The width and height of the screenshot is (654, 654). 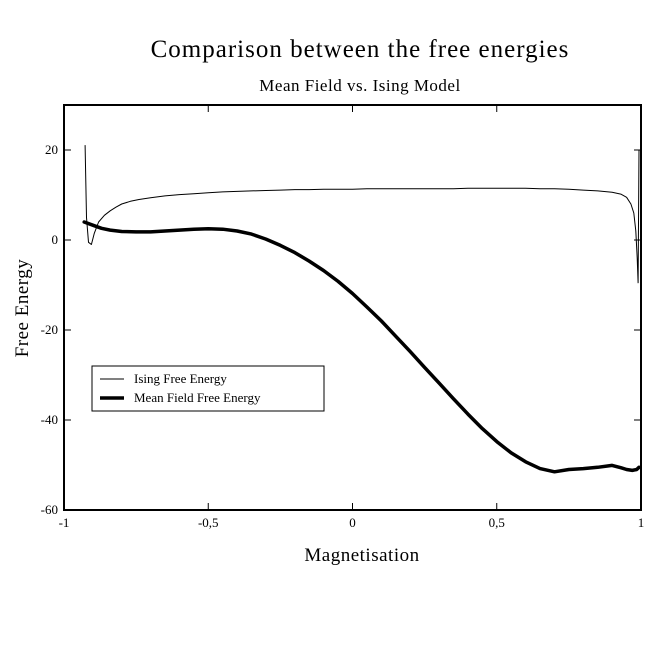 What do you see at coordinates (497, 522) in the screenshot?
I see `x-tick-label: 0,5` at bounding box center [497, 522].